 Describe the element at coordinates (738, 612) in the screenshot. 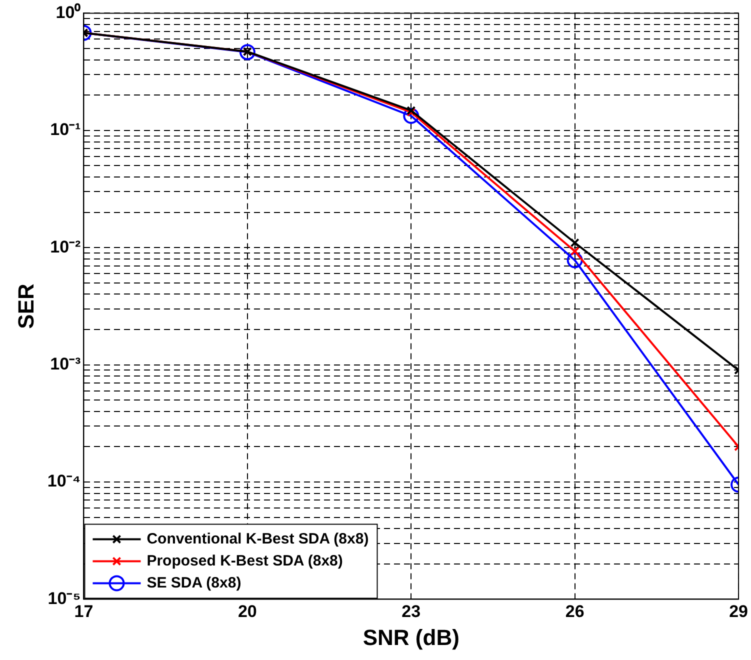

I see `x-tick-label: 29` at that location.